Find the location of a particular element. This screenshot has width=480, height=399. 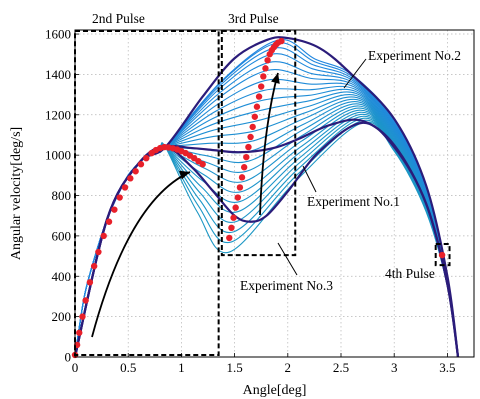

x-tick-label: 2 is located at coordinates (288, 367).